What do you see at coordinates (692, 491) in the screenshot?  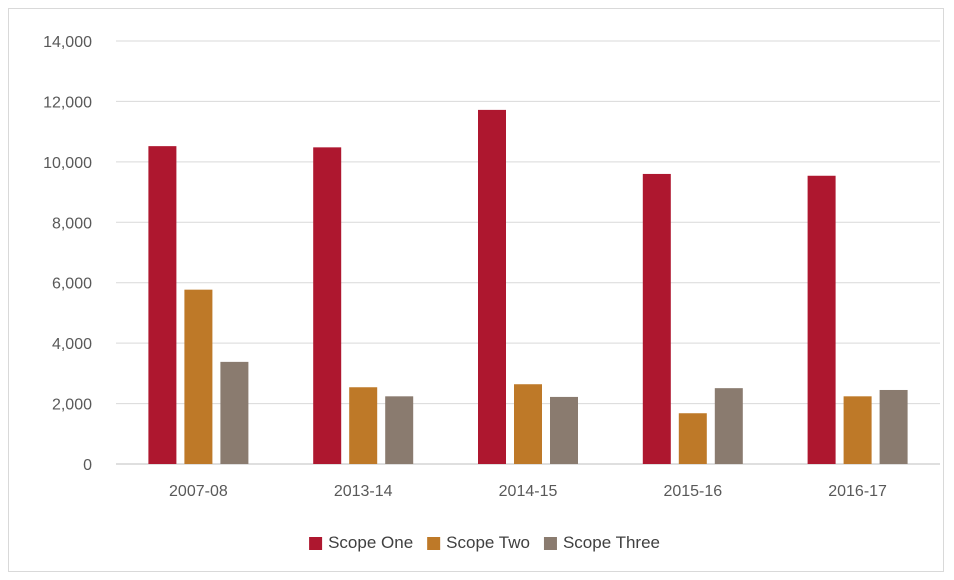 I see `x-tick-label: 2015-16` at bounding box center [692, 491].